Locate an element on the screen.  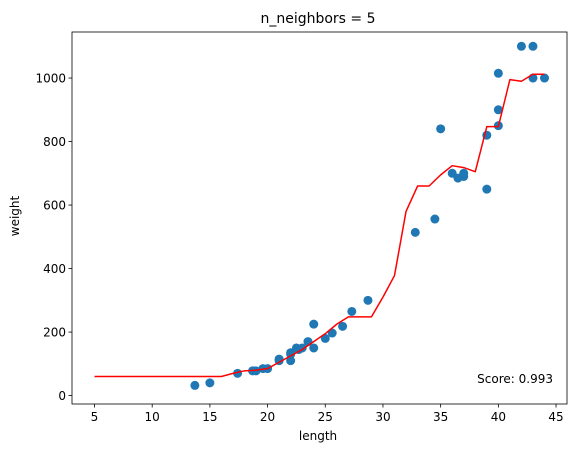
y-axis-label: weight is located at coordinates (15, 215).